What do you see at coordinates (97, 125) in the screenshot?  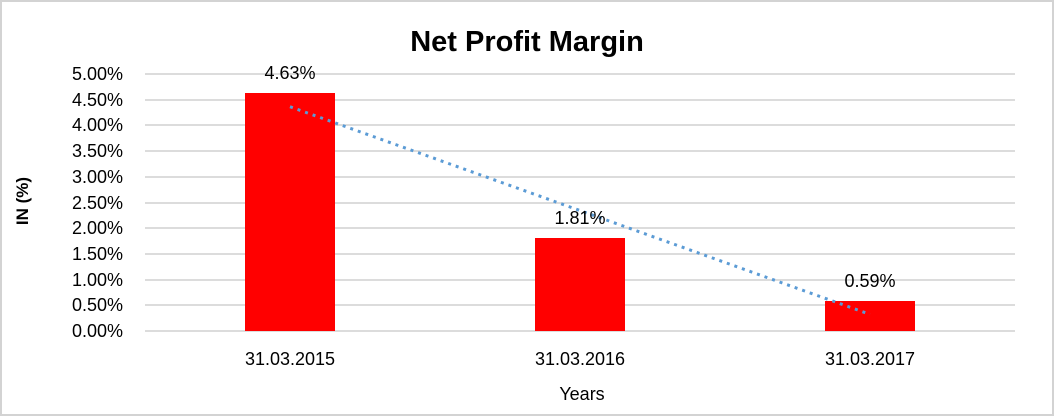 I see `y-tick-label: 4.00%` at bounding box center [97, 125].